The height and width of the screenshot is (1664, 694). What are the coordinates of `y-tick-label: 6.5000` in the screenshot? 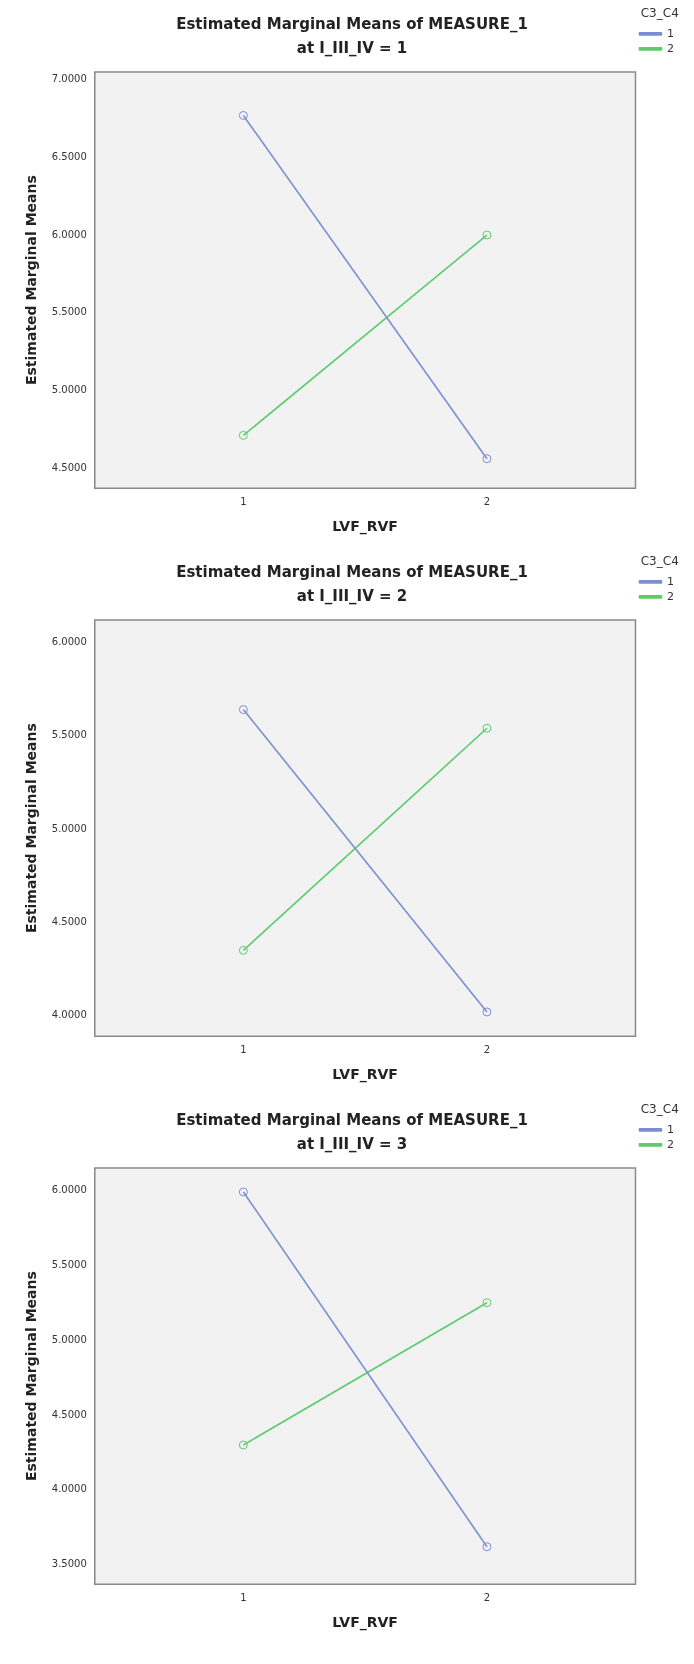 It's located at (69, 157).